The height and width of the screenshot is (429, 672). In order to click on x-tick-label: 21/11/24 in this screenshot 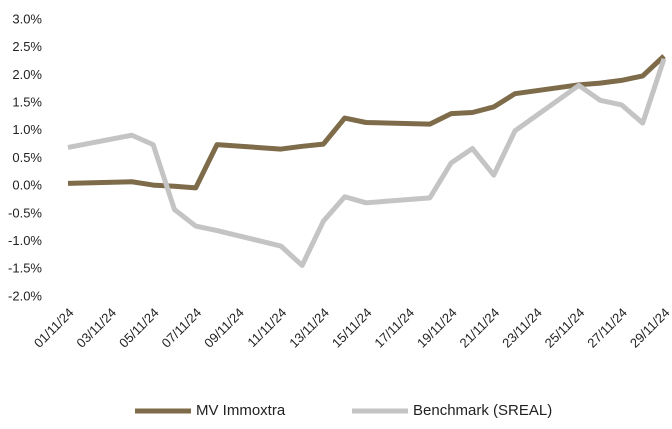, I will do `click(480, 328)`.